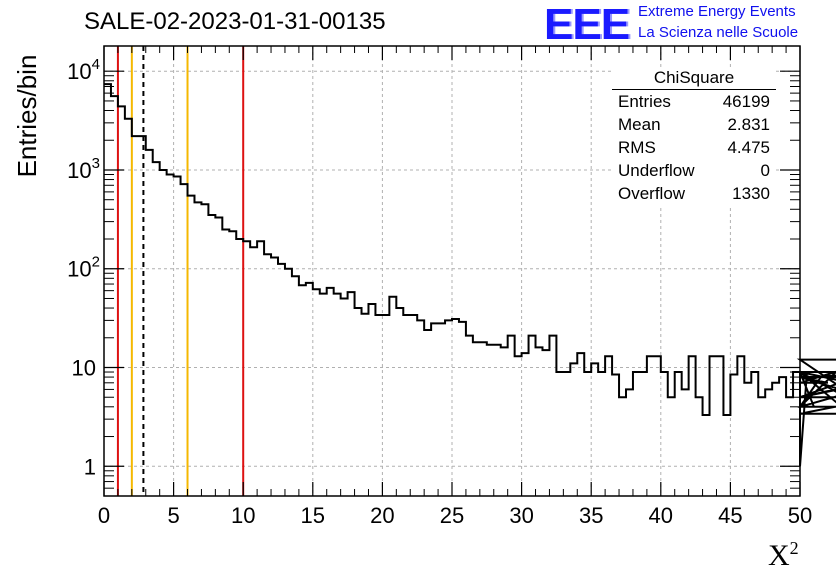 Image resolution: width=836 pixels, height=573 pixels. I want to click on stats-label: Overflow, so click(652, 193).